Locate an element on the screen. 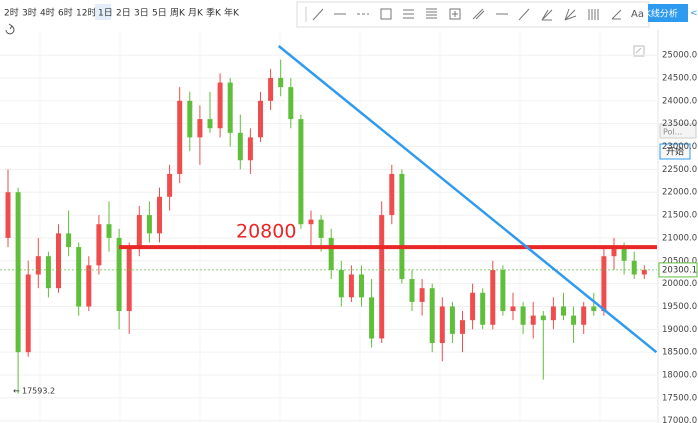 Image resolution: width=698 pixels, height=423 pixels. y-tick-label: 19000.0 is located at coordinates (679, 330).